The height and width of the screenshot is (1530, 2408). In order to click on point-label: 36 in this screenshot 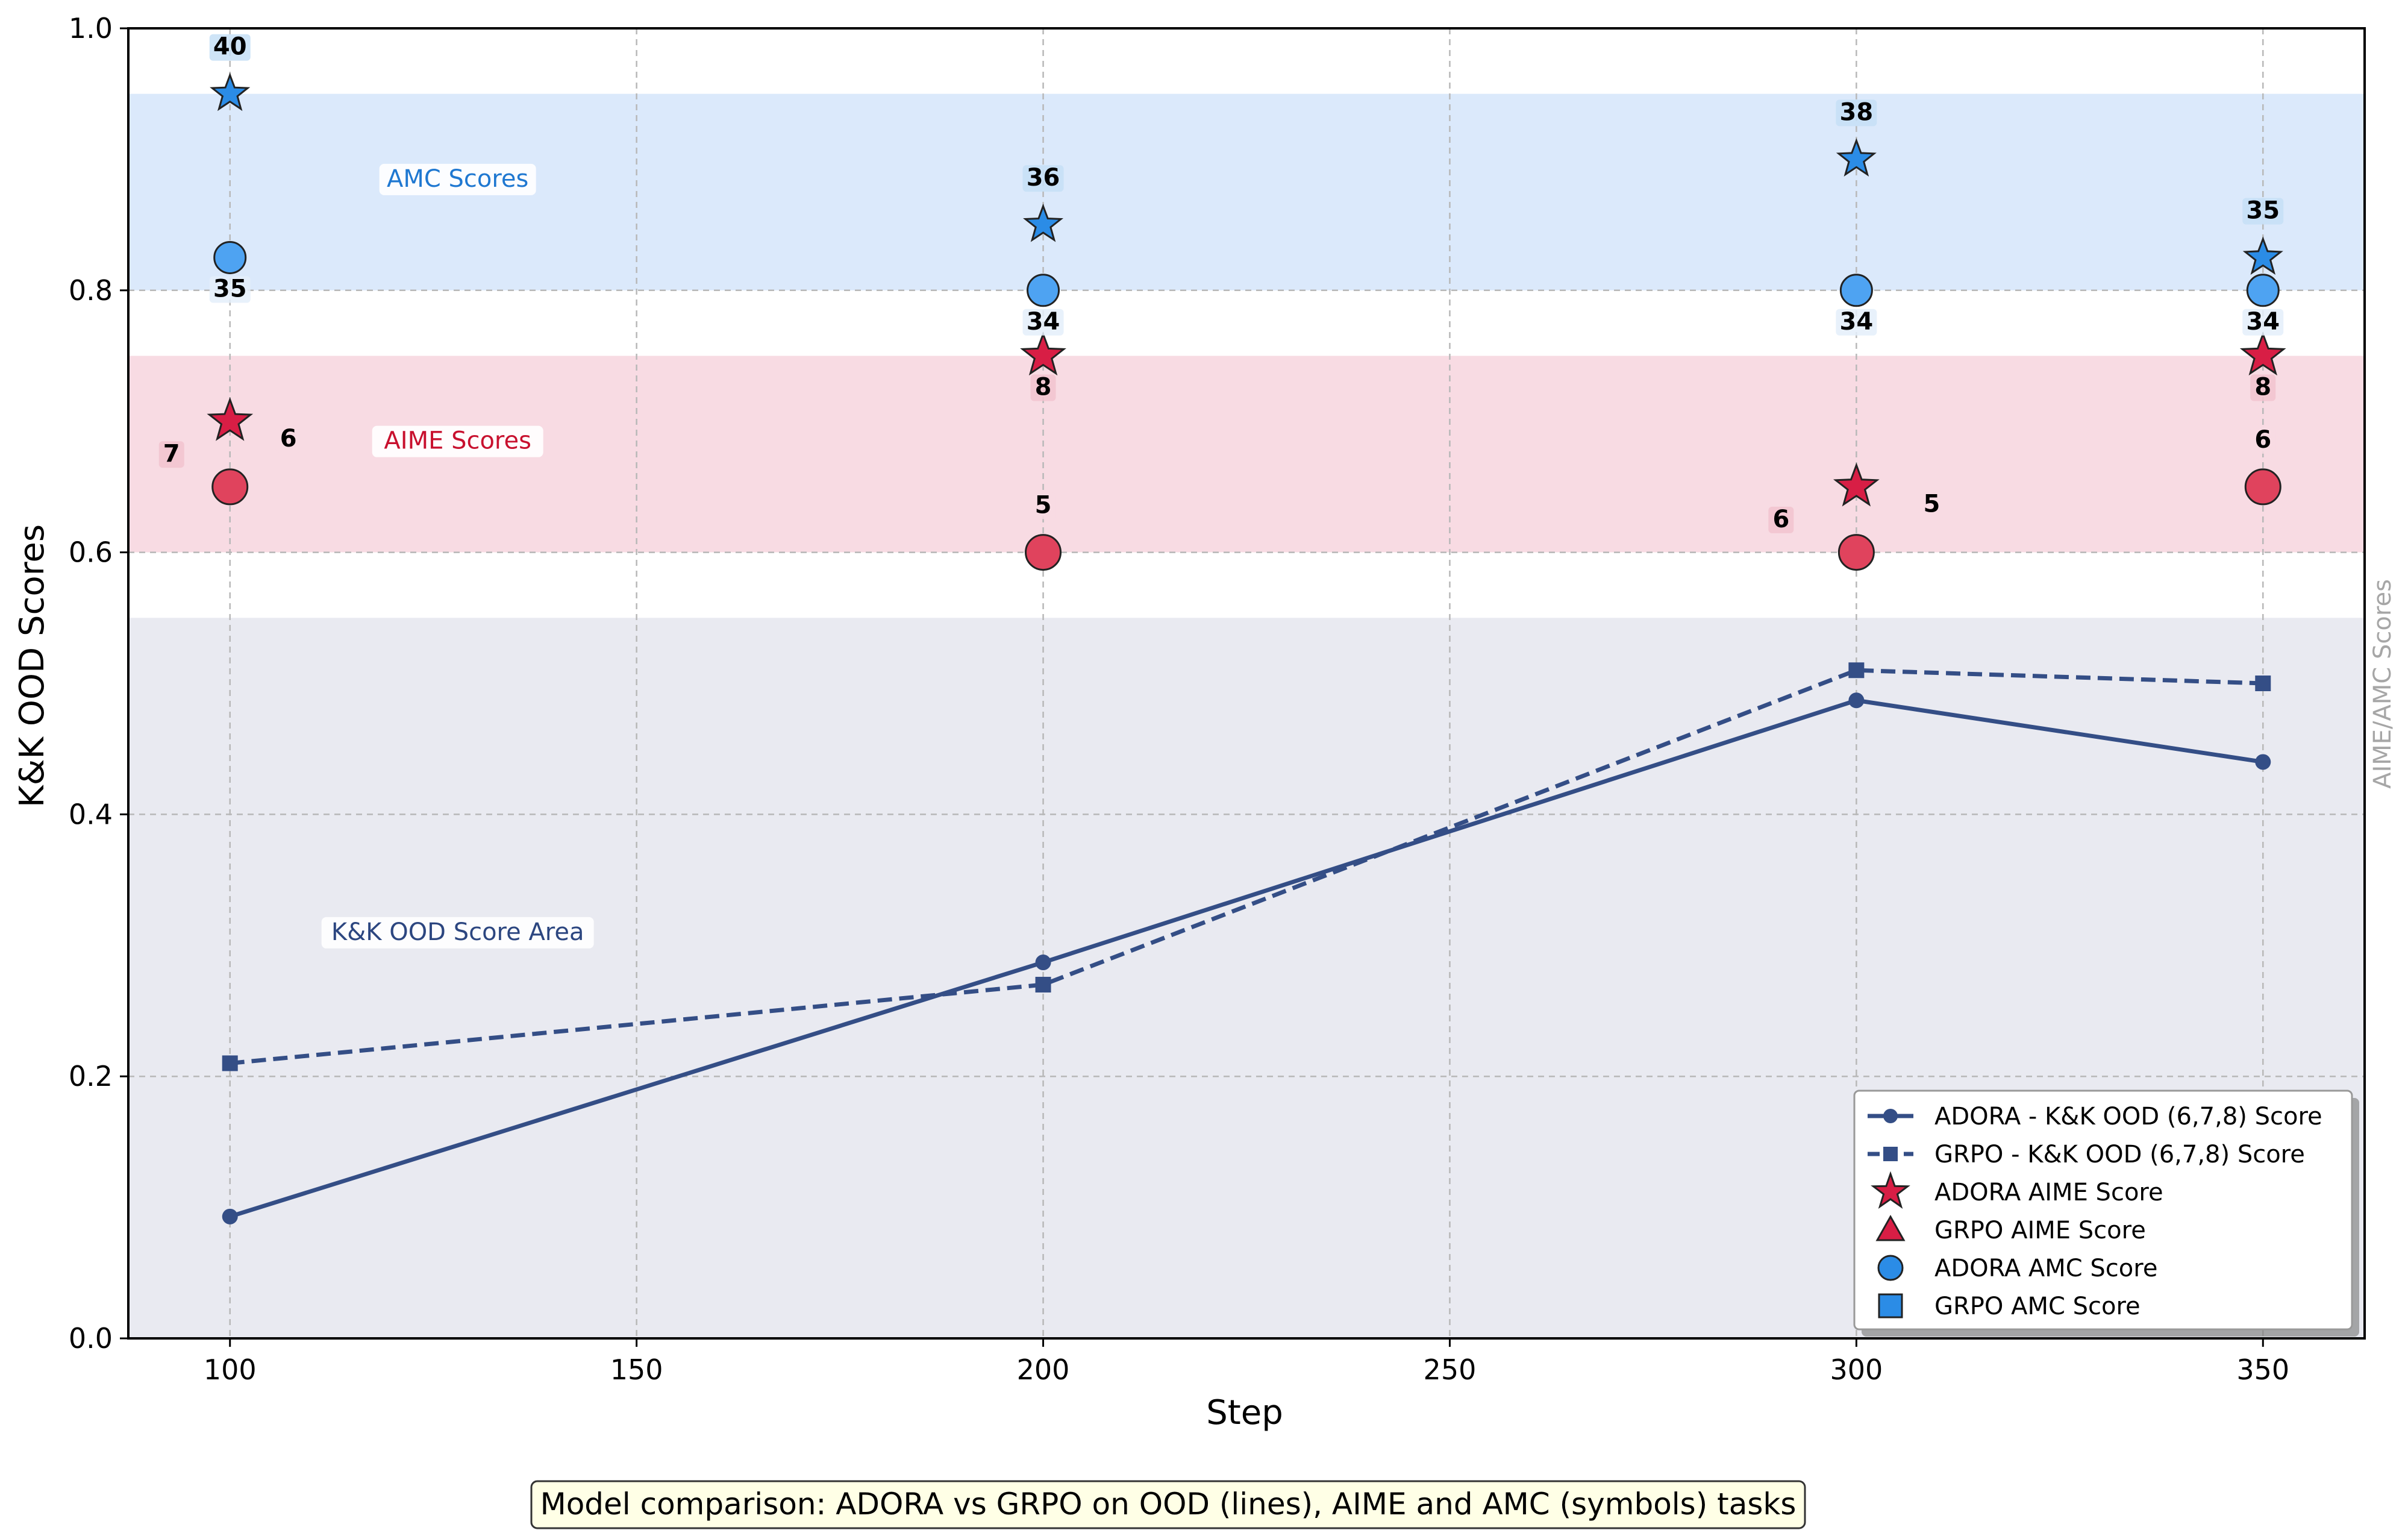, I will do `click(1043, 178)`.